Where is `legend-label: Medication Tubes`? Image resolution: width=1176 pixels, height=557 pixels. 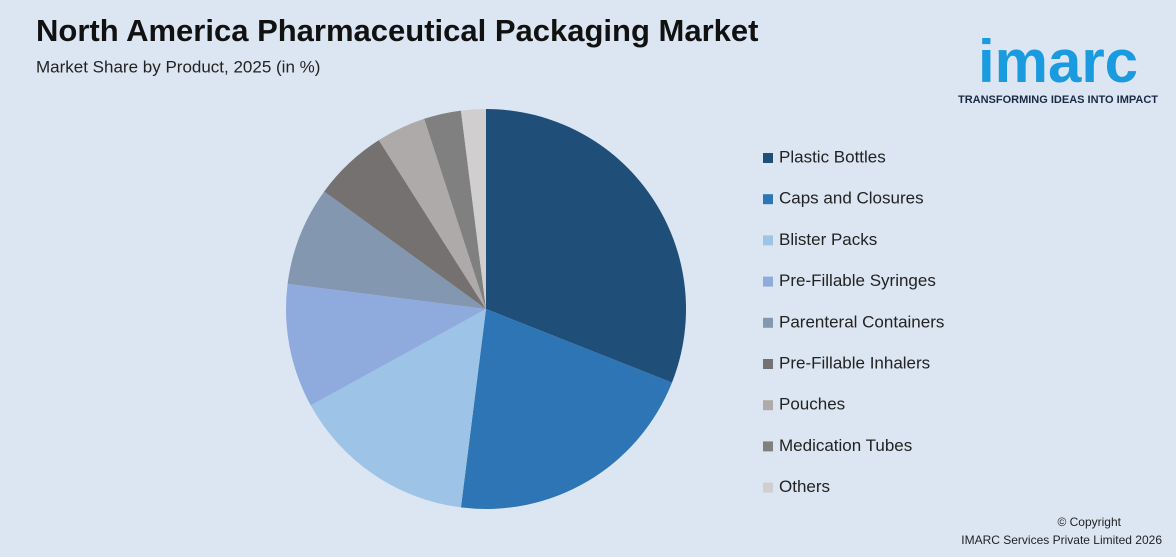 legend-label: Medication Tubes is located at coordinates (845, 445).